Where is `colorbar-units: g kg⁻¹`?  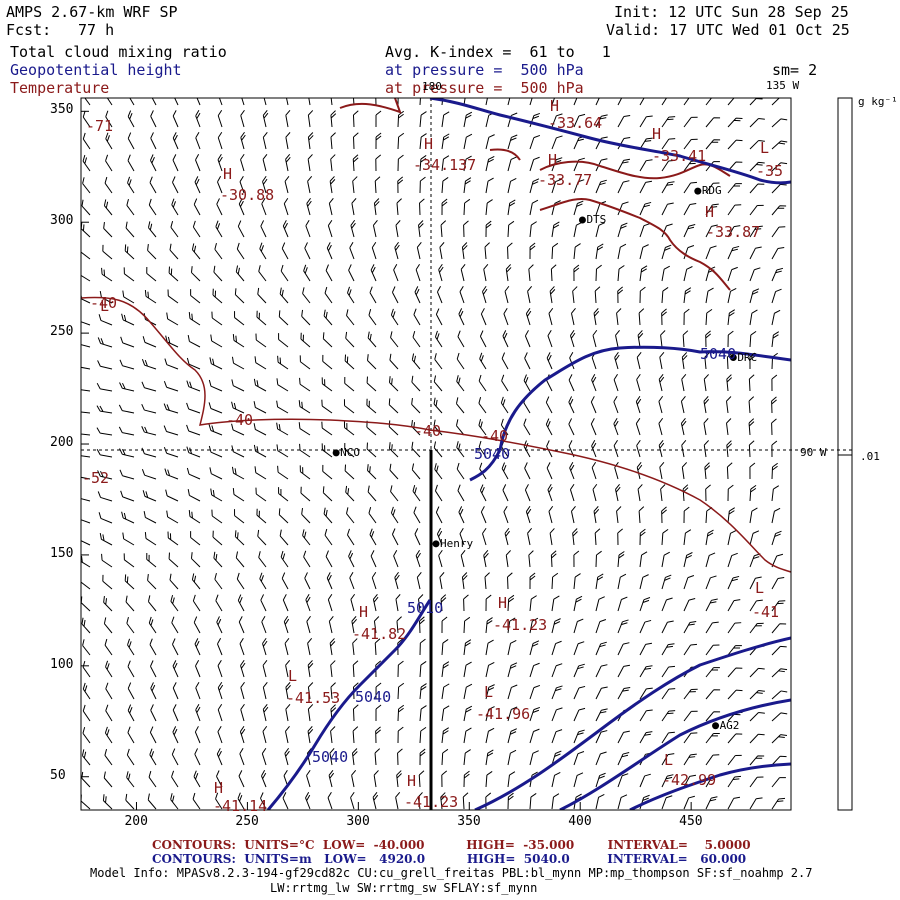 colorbar-units: g kg⁻¹ is located at coordinates (878, 101).